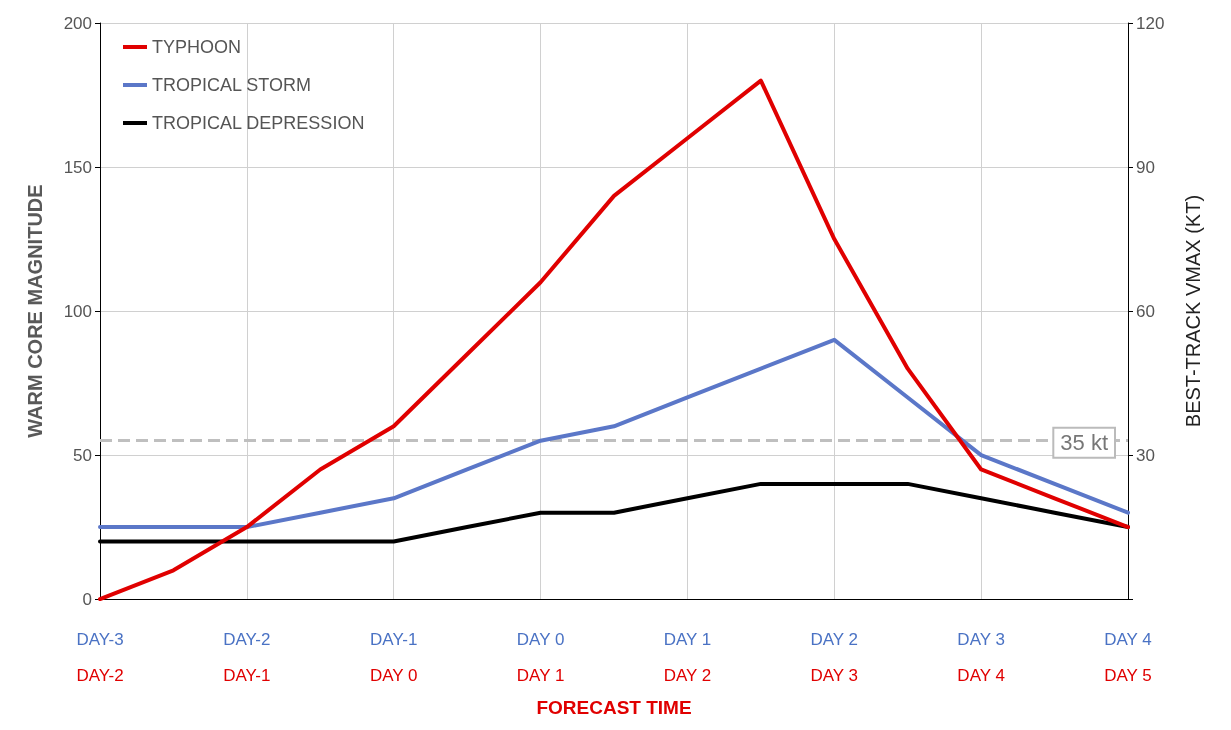 The image size is (1231, 730). What do you see at coordinates (258, 123) in the screenshot?
I see `legend-label: TROPICAL DEPRESSION` at bounding box center [258, 123].